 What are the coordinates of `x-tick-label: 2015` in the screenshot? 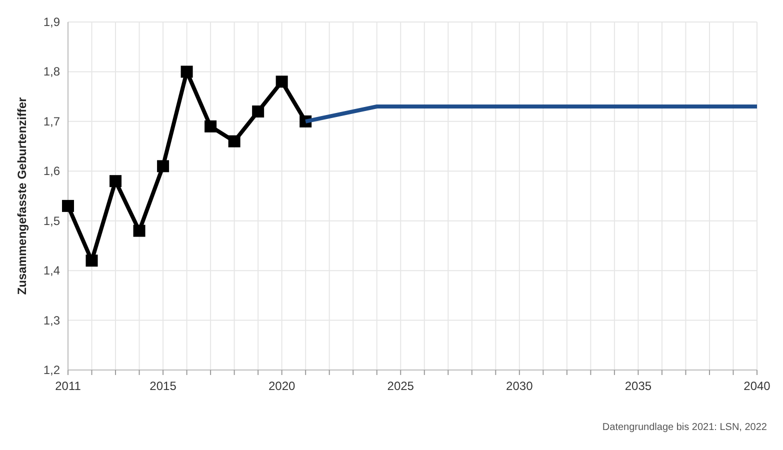 It's located at (163, 386).